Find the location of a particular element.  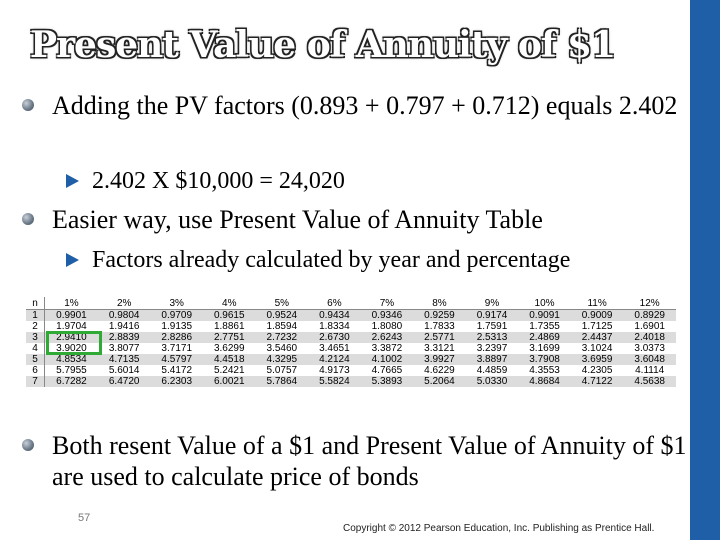

factor-cell: 2.5771 is located at coordinates (439, 337).